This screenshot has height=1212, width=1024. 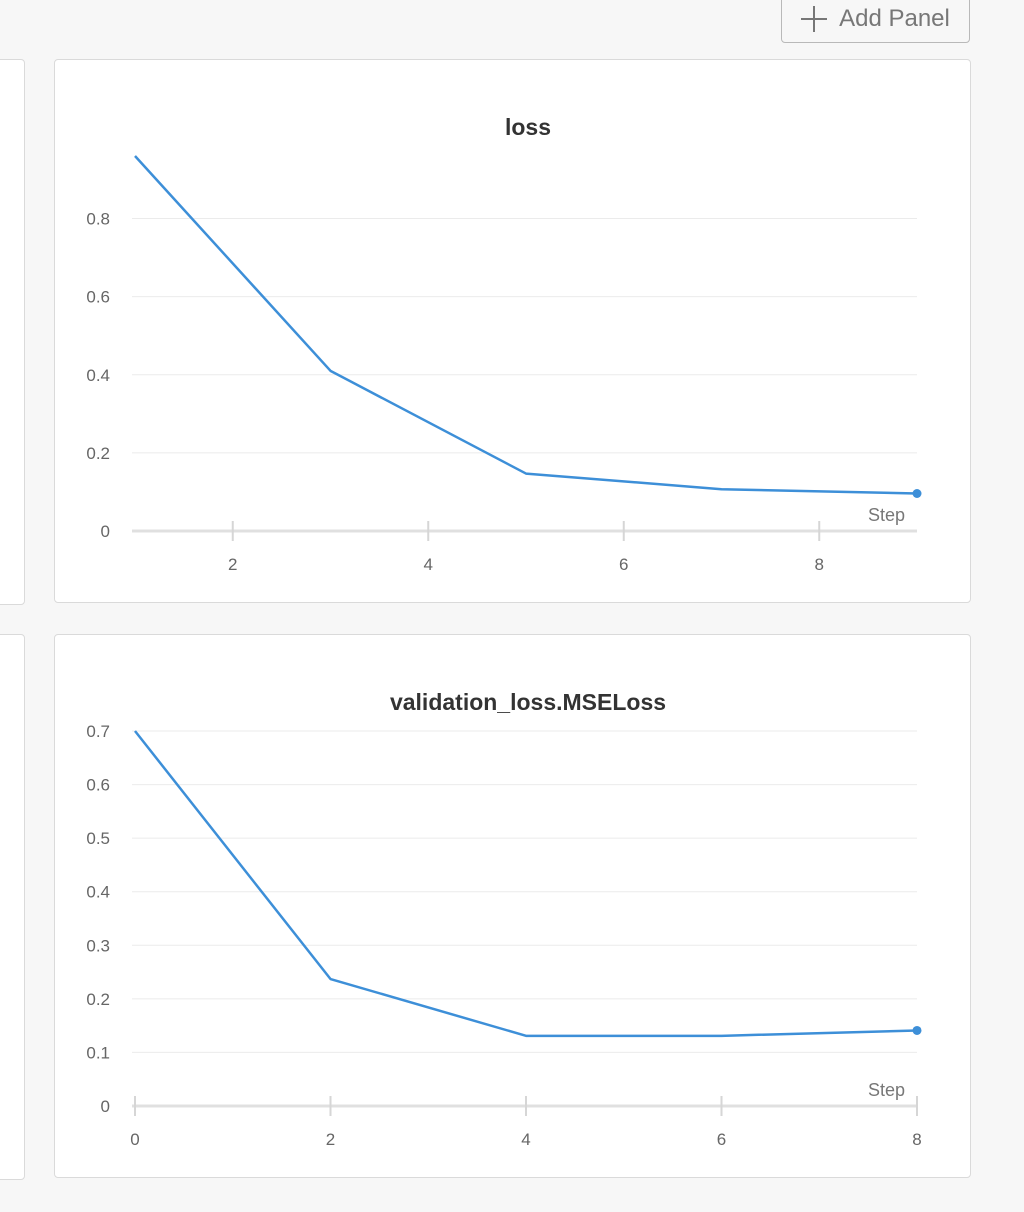 What do you see at coordinates (98, 838) in the screenshot?
I see `y-tick-label: 0.5` at bounding box center [98, 838].